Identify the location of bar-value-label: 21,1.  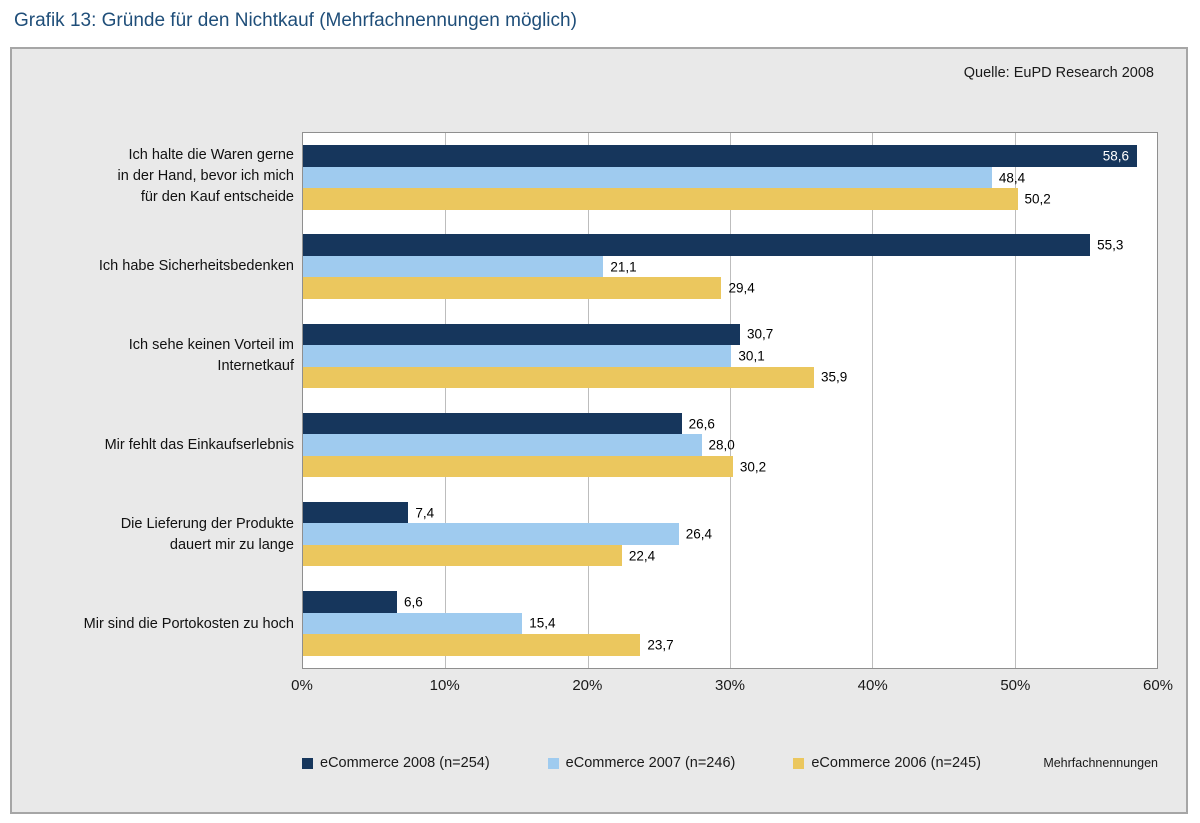
(623, 267).